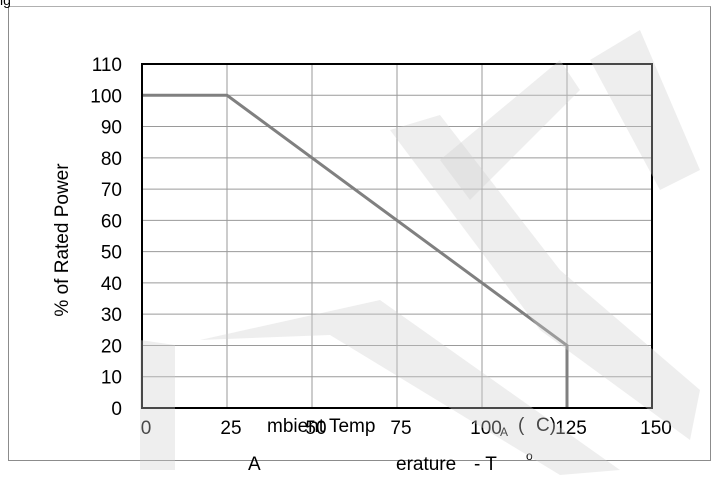  Describe the element at coordinates (111, 315) in the screenshot. I see `y-tick-30: 30` at that location.